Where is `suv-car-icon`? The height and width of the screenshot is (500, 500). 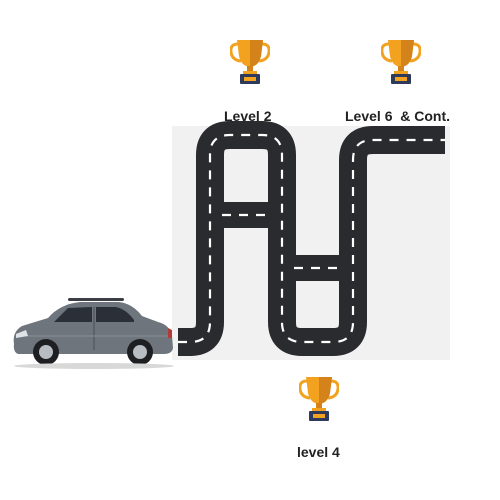
suv-car-icon is located at coordinates (93, 332).